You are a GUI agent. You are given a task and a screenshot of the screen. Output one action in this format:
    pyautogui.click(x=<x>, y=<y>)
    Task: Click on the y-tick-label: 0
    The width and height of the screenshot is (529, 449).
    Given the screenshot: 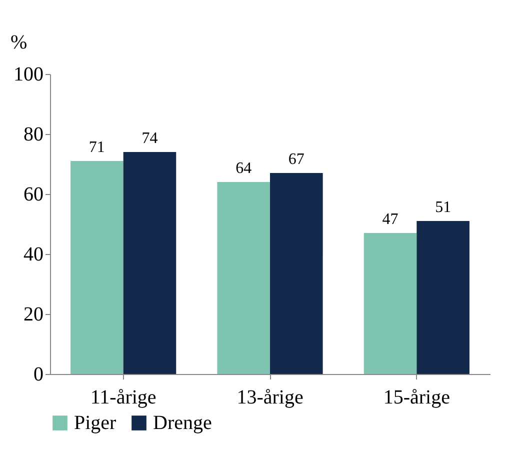 What is the action you would take?
    pyautogui.click(x=39, y=375)
    